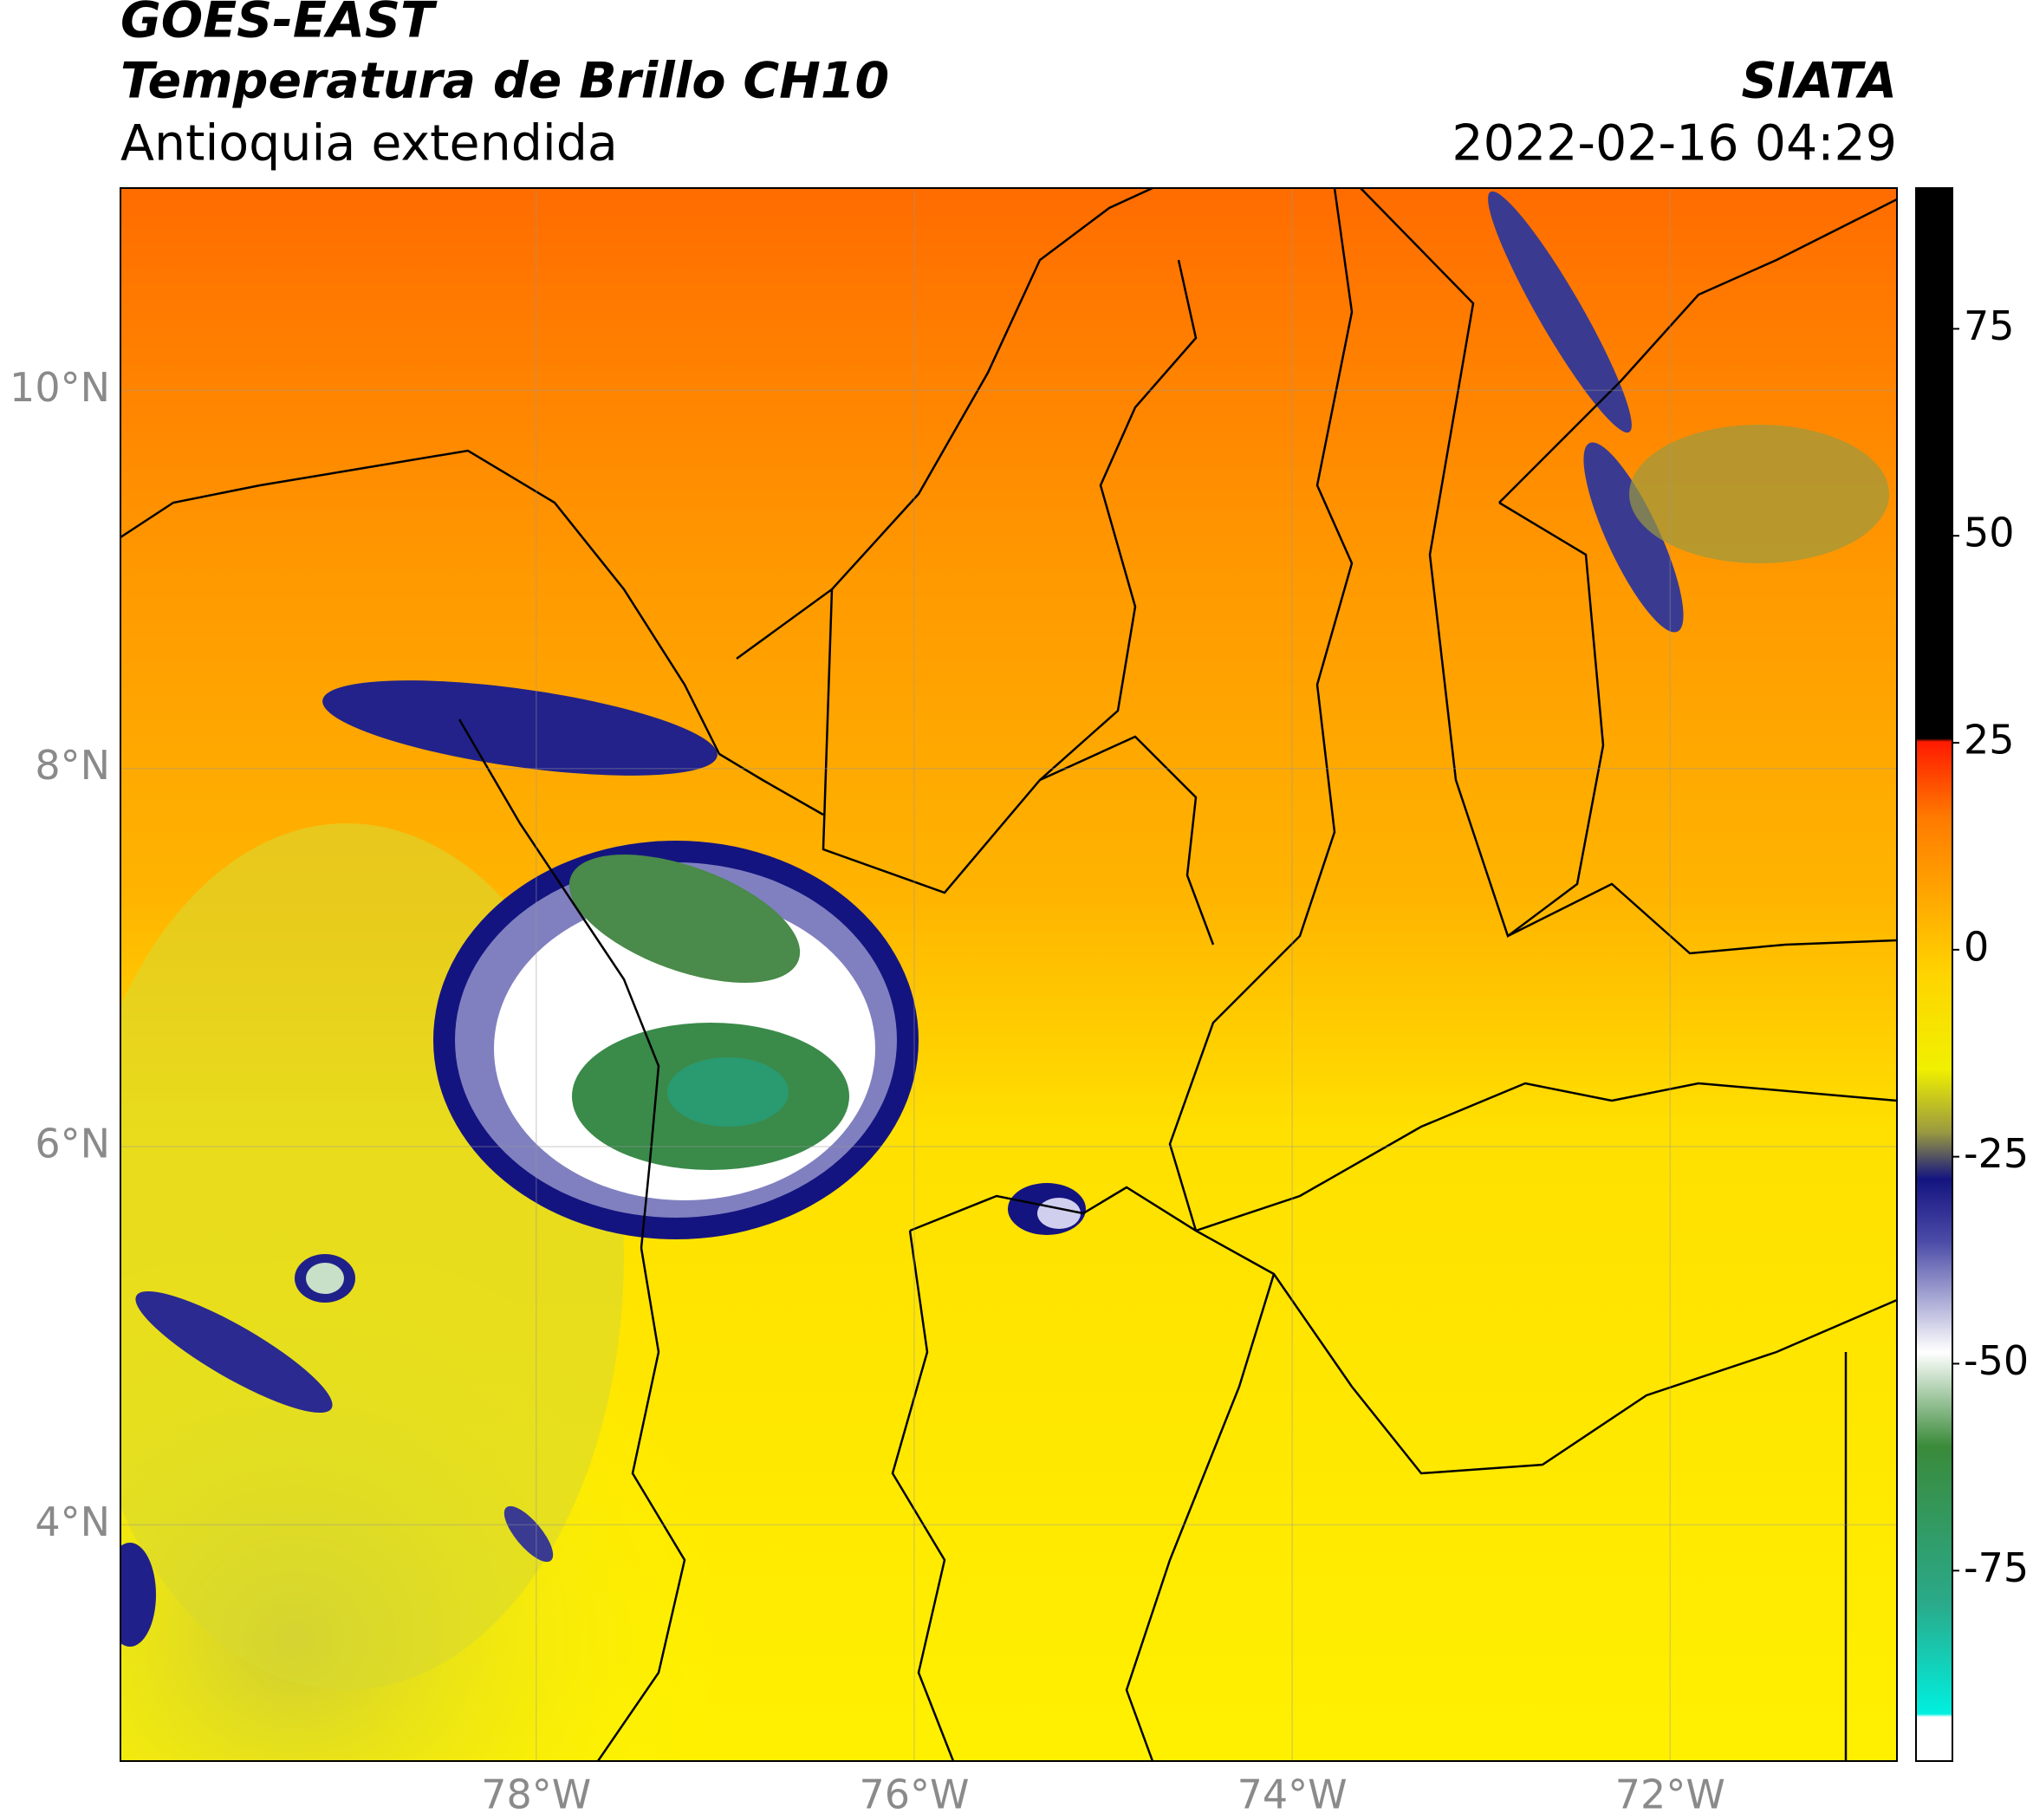 Image resolution: width=2033 pixels, height=1820 pixels. What do you see at coordinates (1292, 1794) in the screenshot?
I see `x-tick-label: 74°W` at bounding box center [1292, 1794].